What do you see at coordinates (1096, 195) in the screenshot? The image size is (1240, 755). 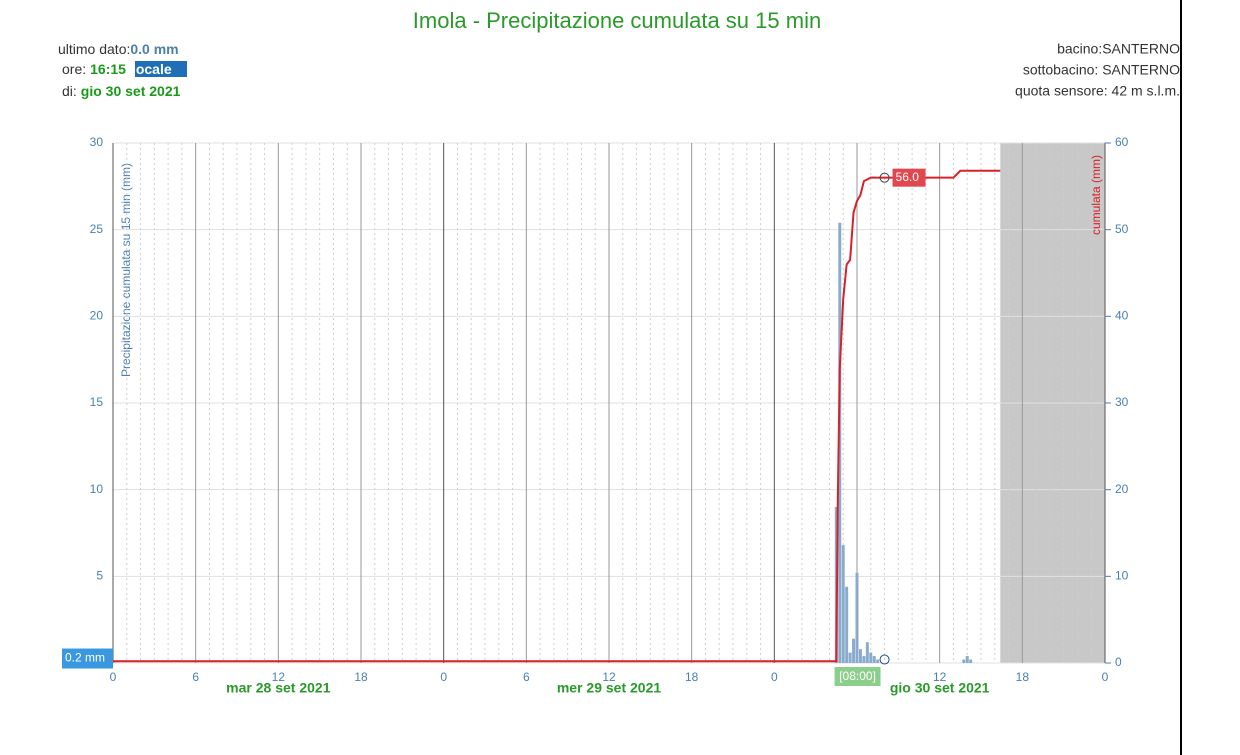 I see `y2-axis-title: cumulata (mm)` at bounding box center [1096, 195].